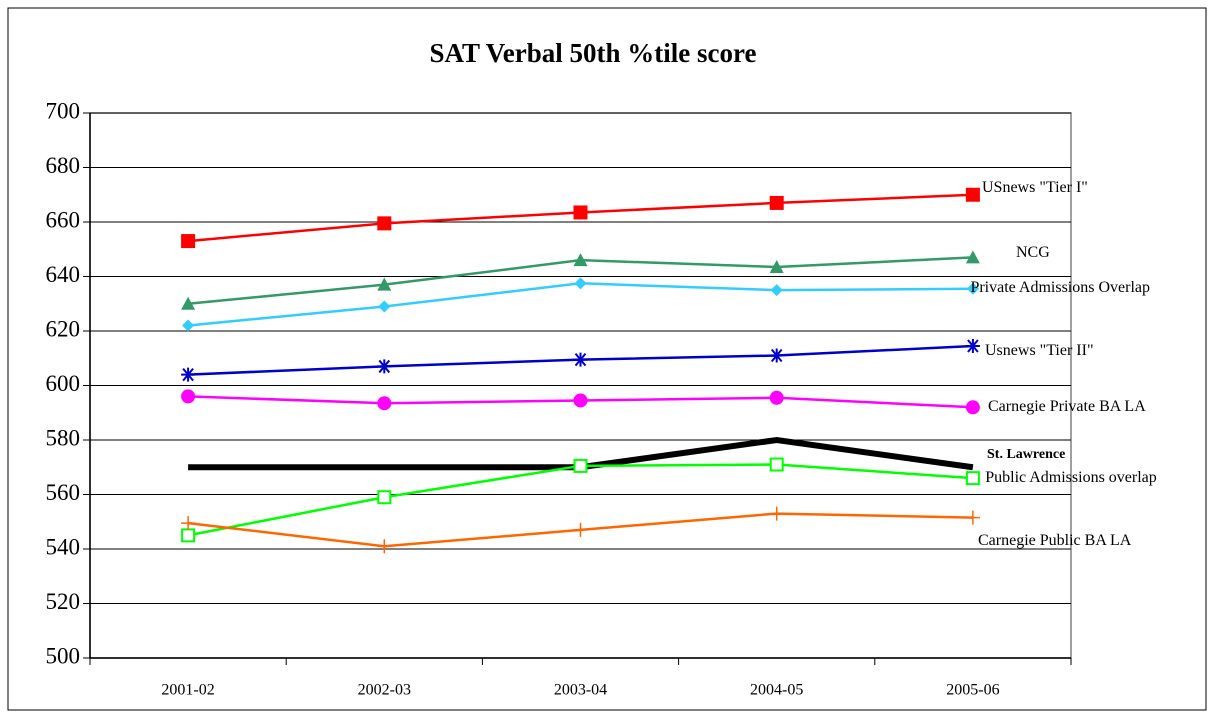 Image resolution: width=1214 pixels, height=718 pixels. What do you see at coordinates (1026, 454) in the screenshot?
I see `series-label: St. Lawrence` at bounding box center [1026, 454].